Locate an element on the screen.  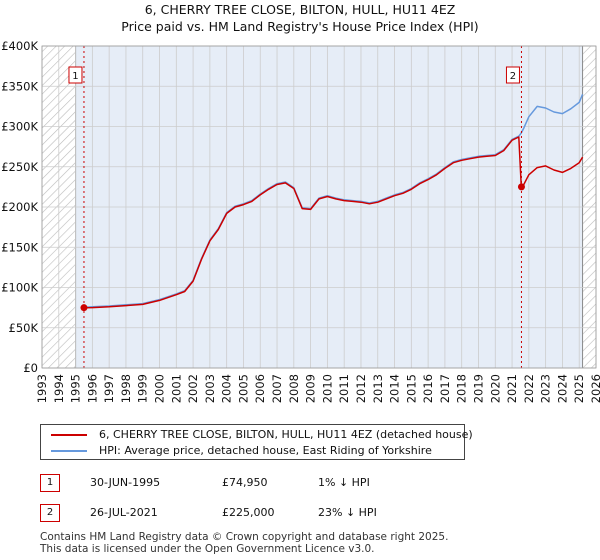
legend-swatch-property is located at coordinates (69, 435).